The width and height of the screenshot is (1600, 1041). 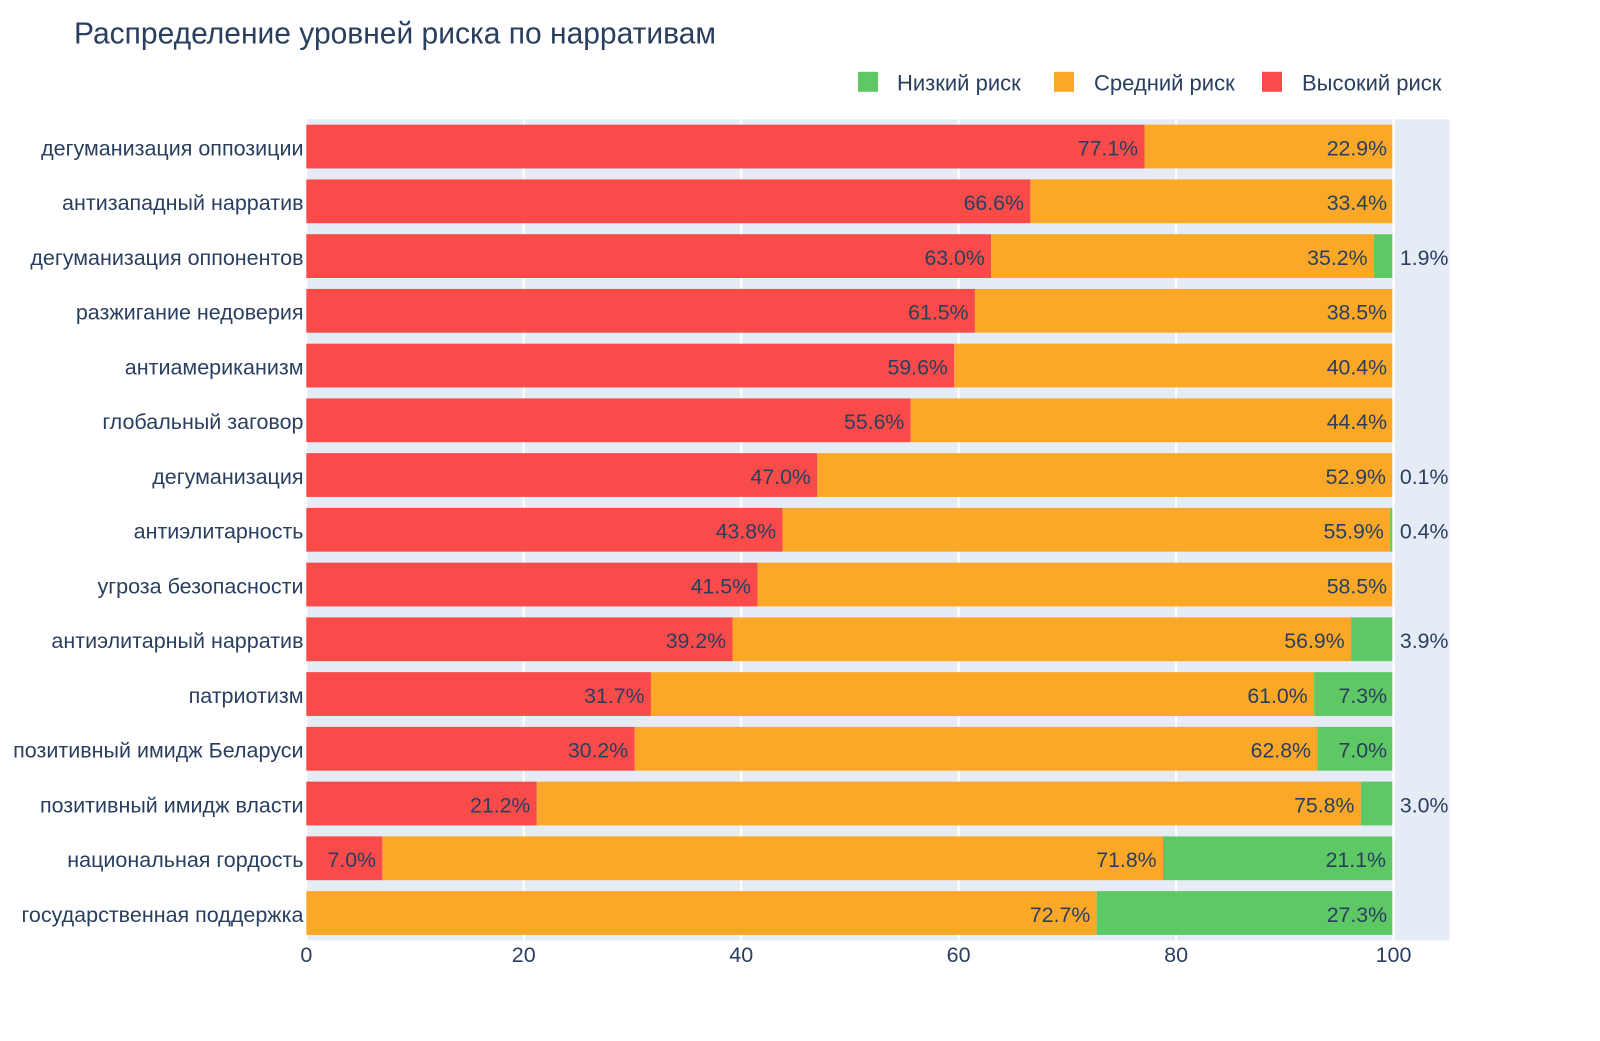 What do you see at coordinates (1324, 805) in the screenshot?
I see `svg-text: 75.8%` at bounding box center [1324, 805].